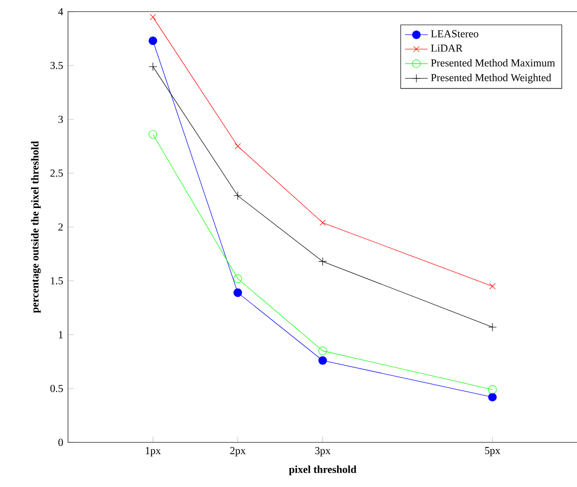  Describe the element at coordinates (153, 451) in the screenshot. I see `x-tick-label: 1px` at that location.